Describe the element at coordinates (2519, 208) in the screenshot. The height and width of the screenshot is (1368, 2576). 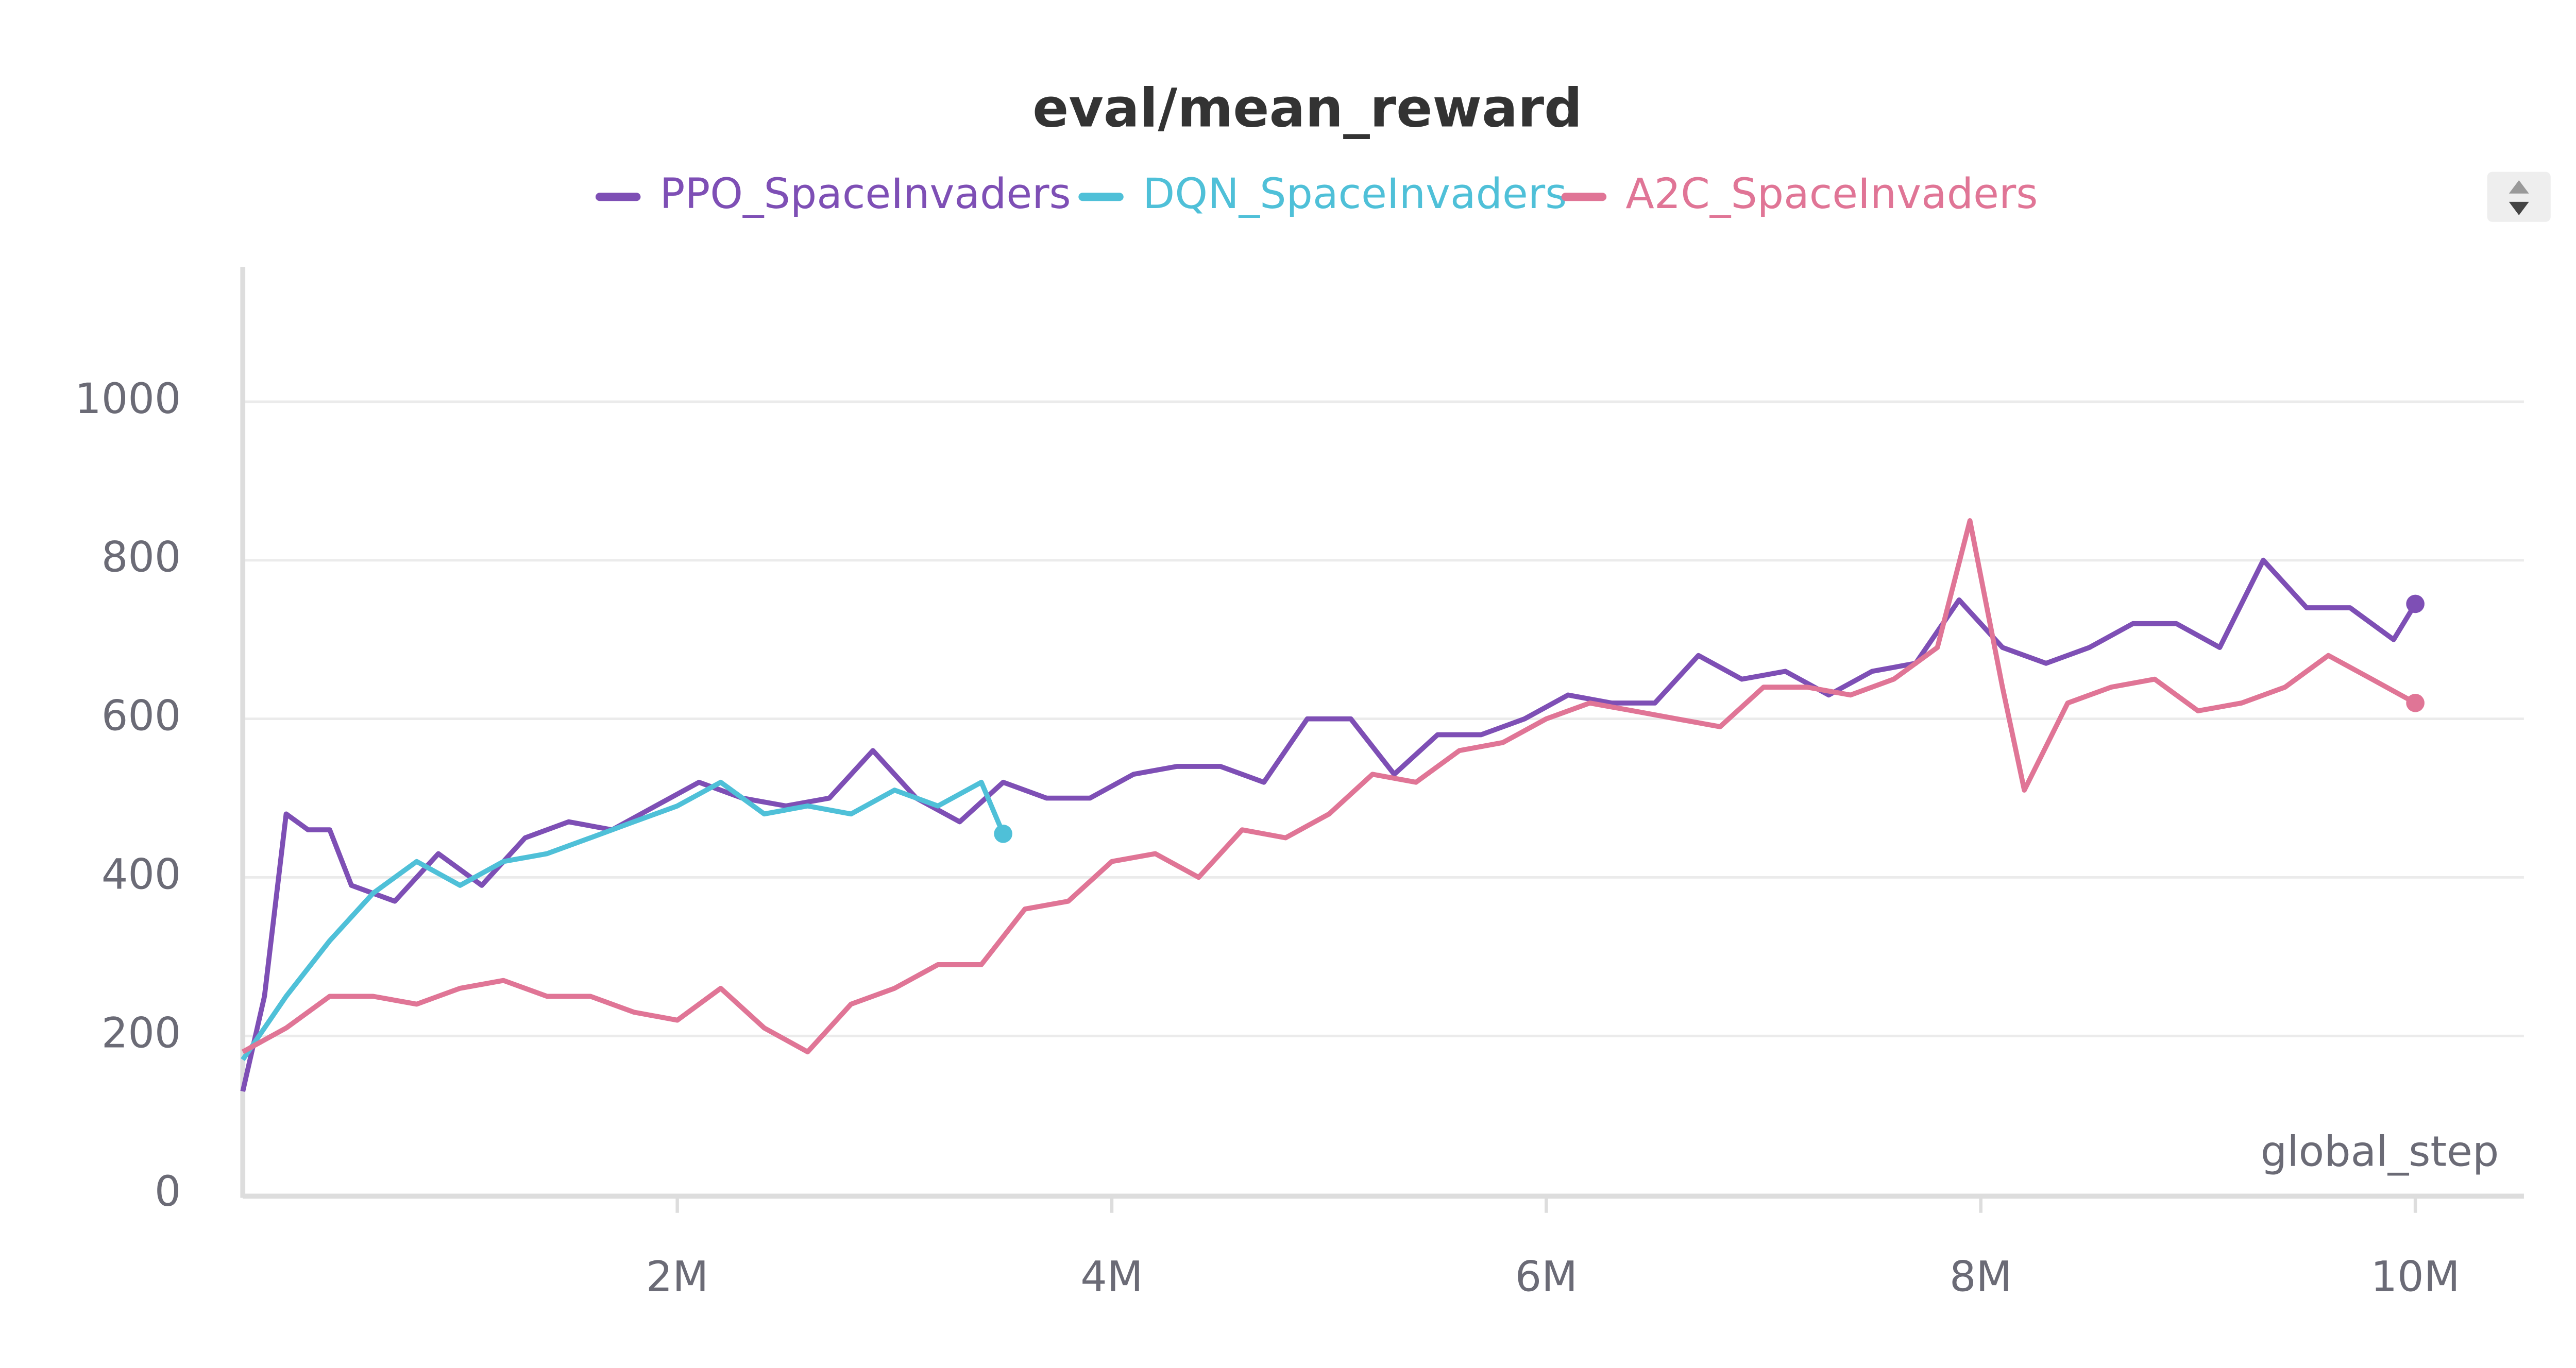
I see `scroll-down` at that location.